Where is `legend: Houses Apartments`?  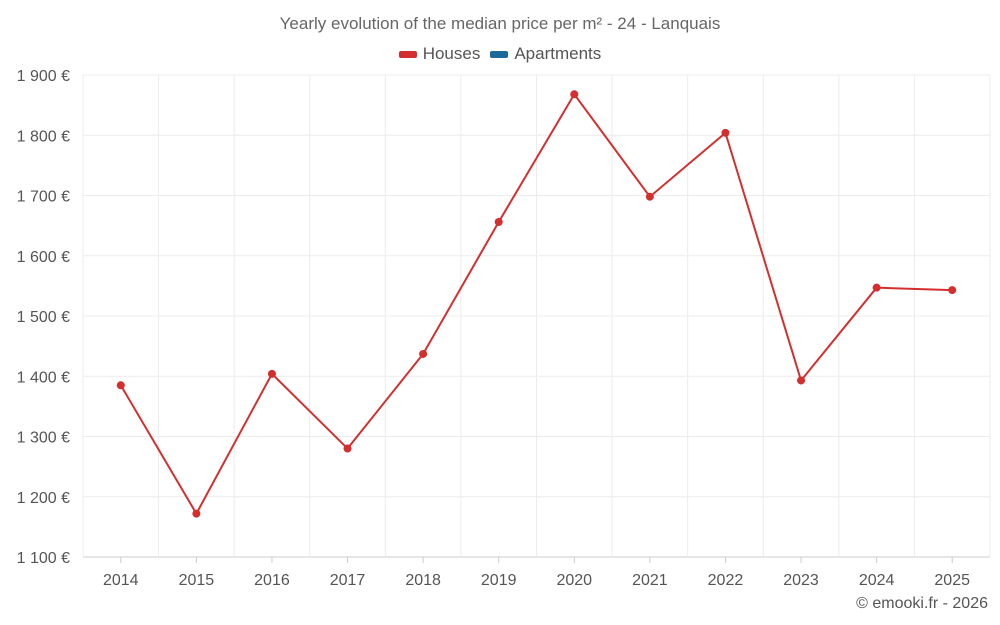 legend: Houses Apartments is located at coordinates (500, 54).